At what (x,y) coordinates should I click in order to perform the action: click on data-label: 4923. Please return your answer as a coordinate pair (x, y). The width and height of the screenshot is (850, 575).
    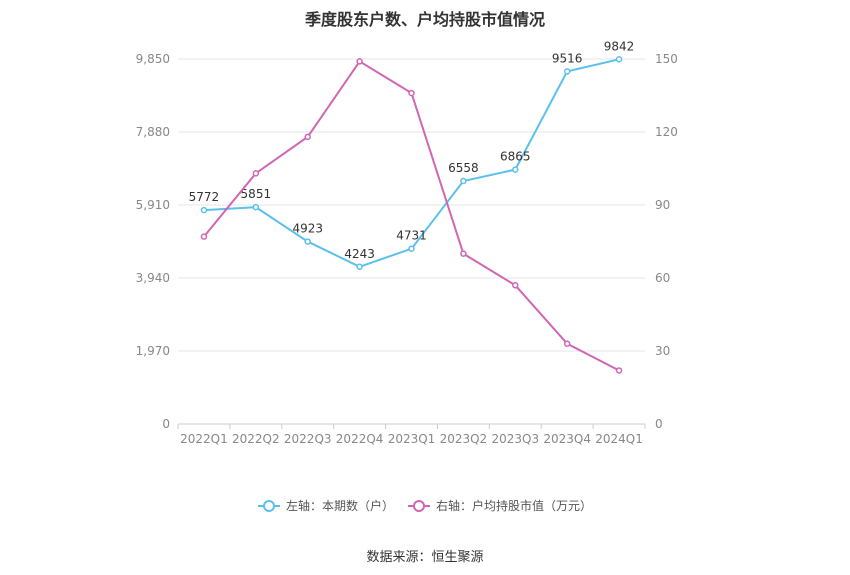
    Looking at the image, I should click on (307, 229).